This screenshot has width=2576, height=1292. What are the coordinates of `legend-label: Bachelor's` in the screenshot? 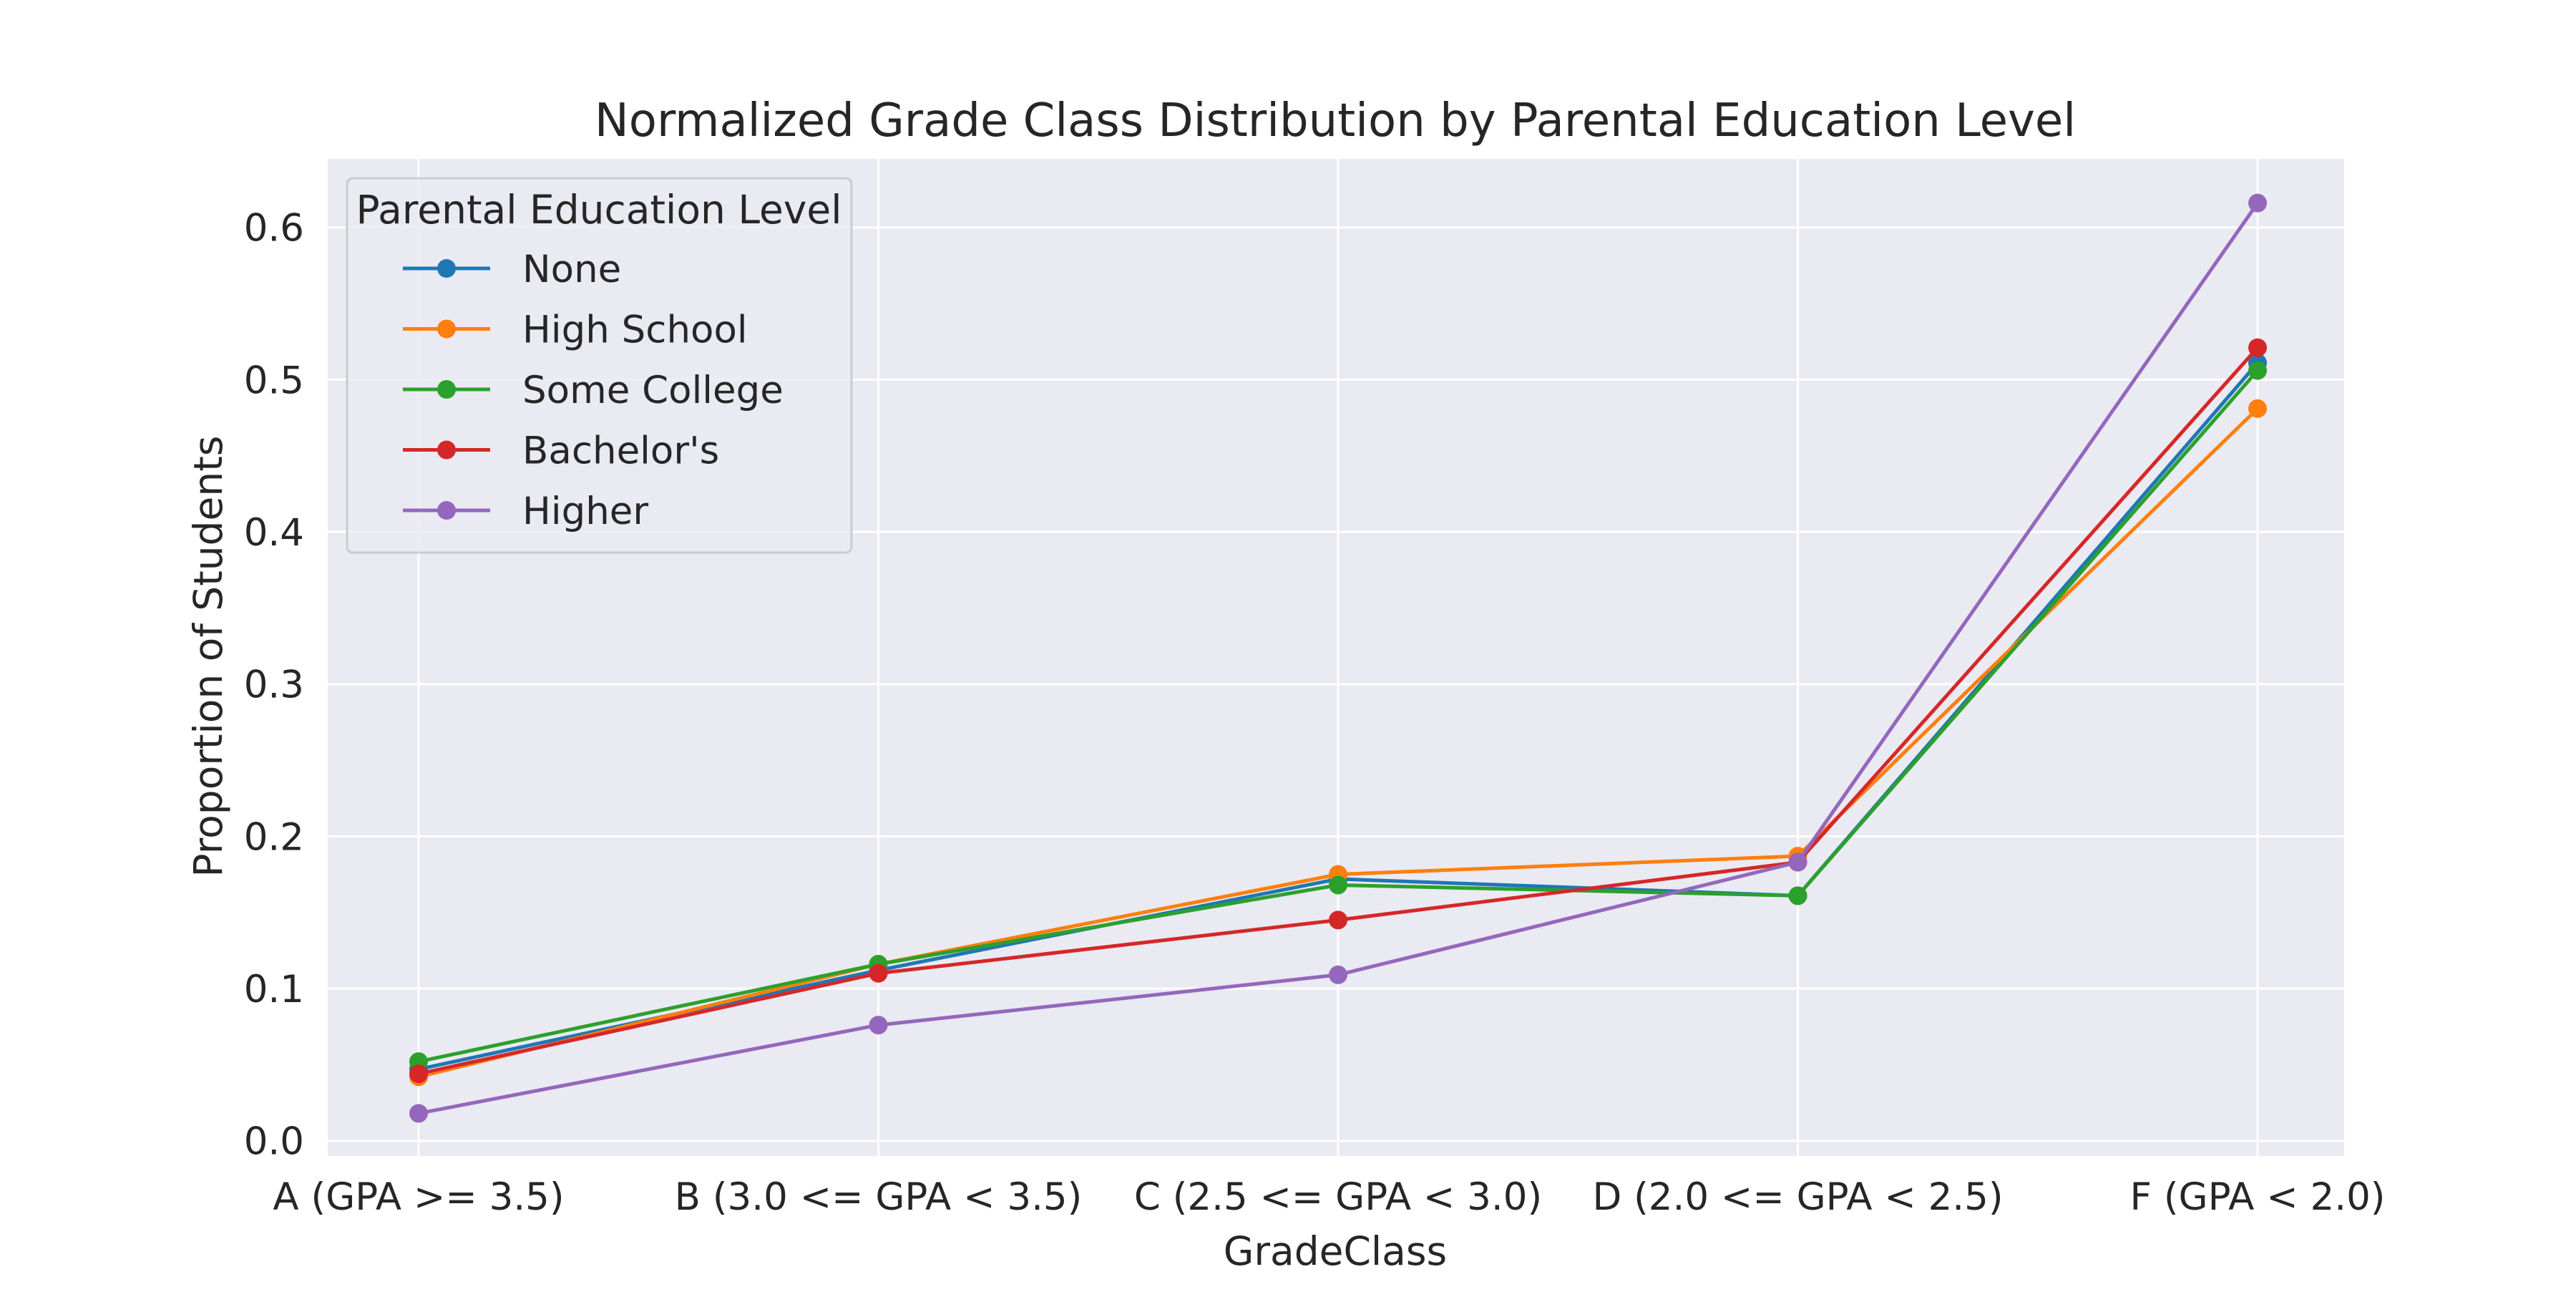 It's located at (620, 451).